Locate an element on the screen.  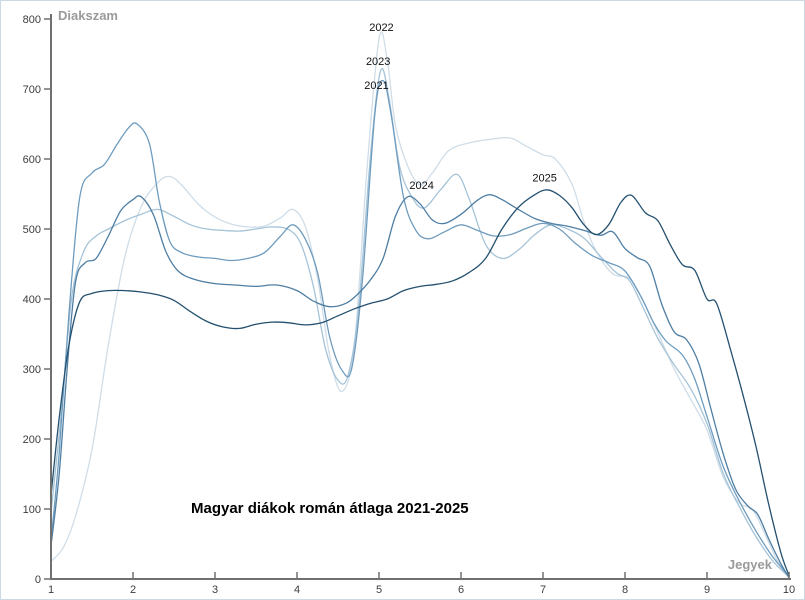
year-label-2024: 2024 is located at coordinates (421, 186).